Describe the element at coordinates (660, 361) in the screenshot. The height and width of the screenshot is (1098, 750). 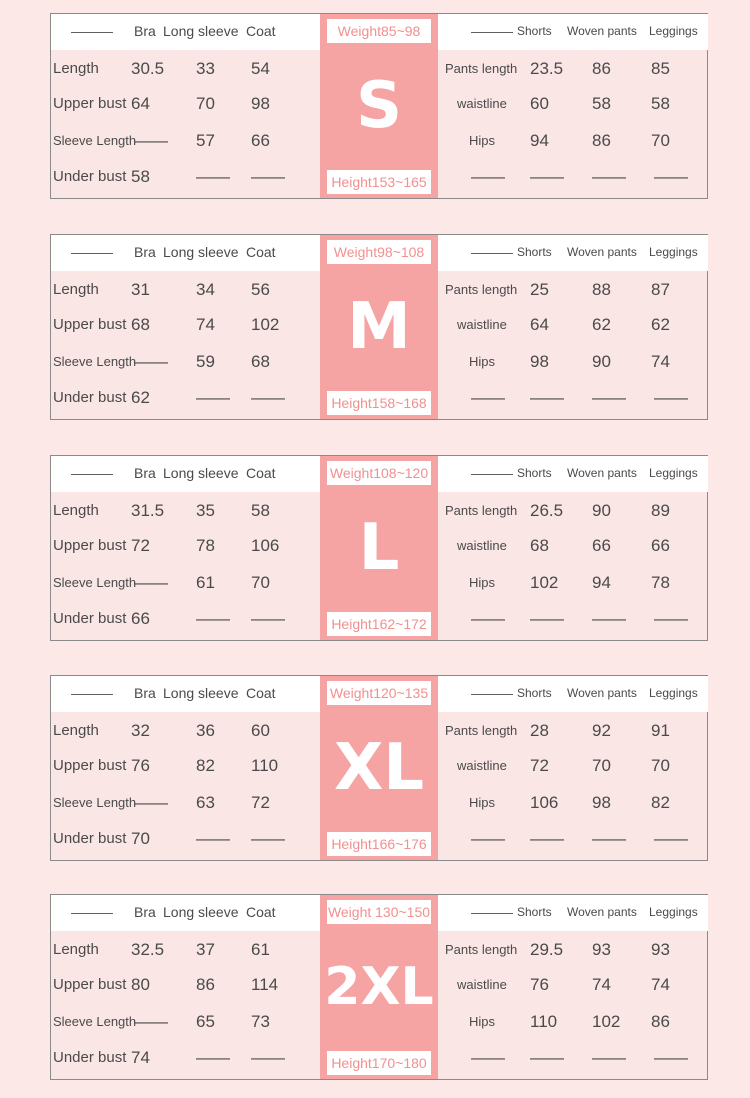
I see `cell-hips-2: 74` at that location.